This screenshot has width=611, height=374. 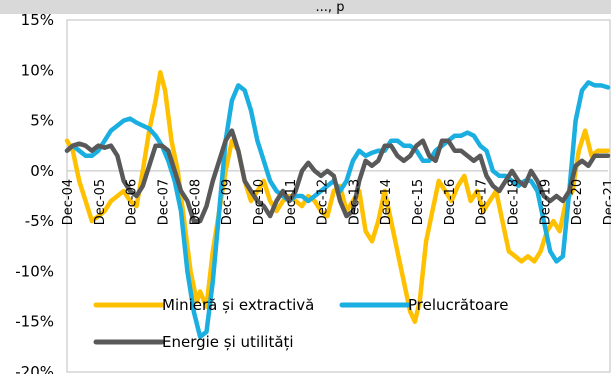 What do you see at coordinates (354, 202) in the screenshot?
I see `x-tick-label: Dec-13` at bounding box center [354, 202].